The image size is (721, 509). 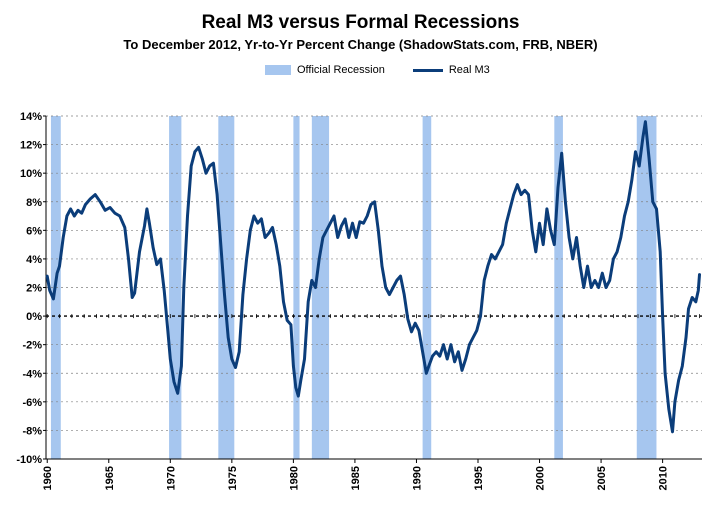 I want to click on legend-label-real-m3: Real M3, so click(x=469, y=70).